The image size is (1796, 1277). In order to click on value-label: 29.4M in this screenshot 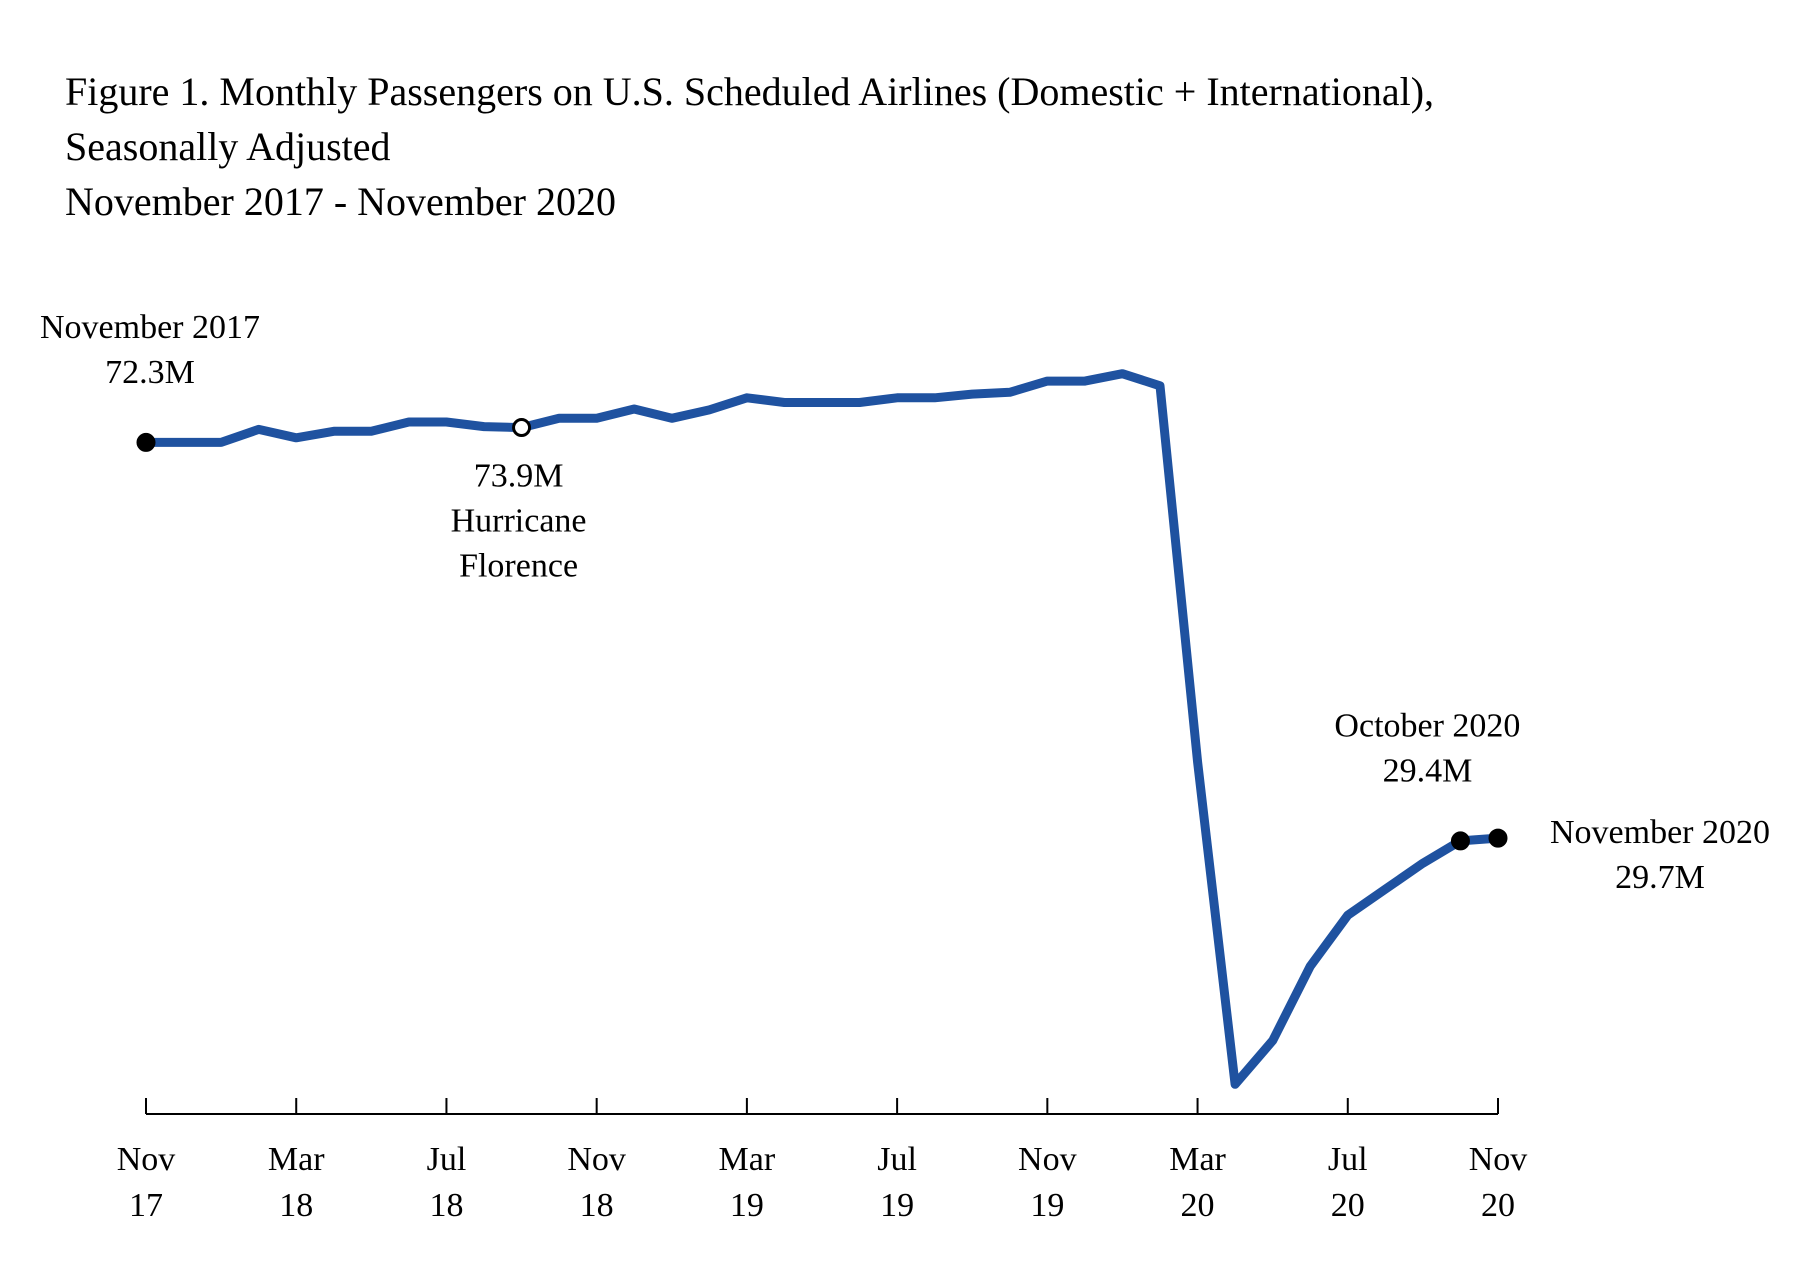, I will do `click(1428, 771)`.